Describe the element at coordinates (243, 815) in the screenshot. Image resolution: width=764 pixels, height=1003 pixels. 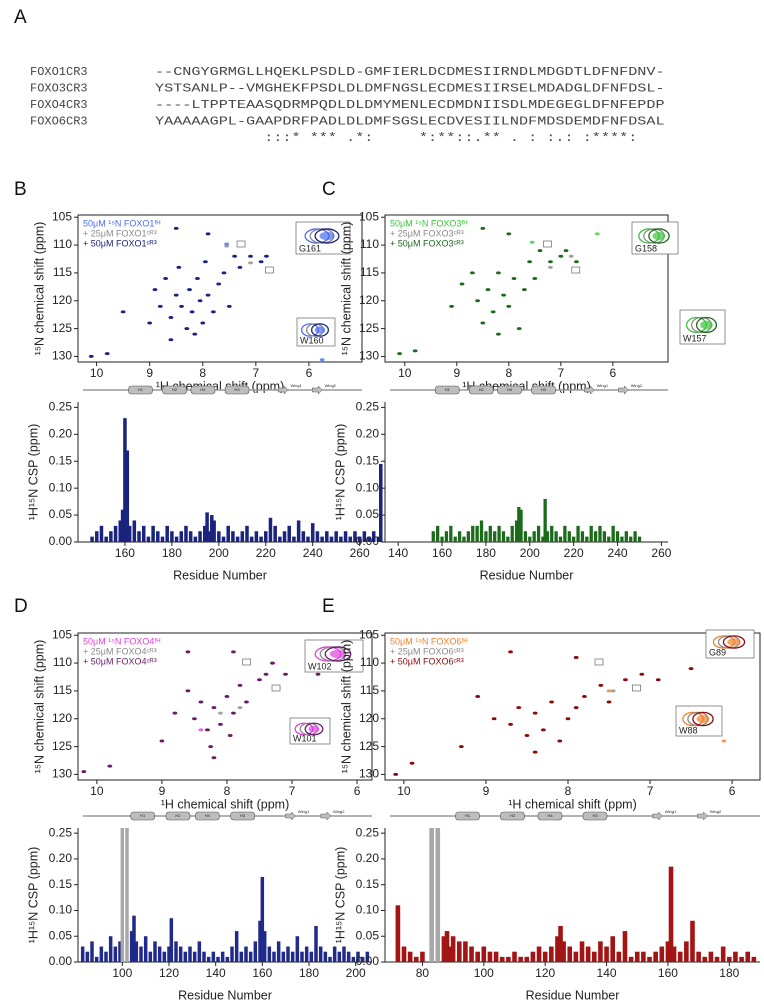
I see `topology-label: H3` at that location.